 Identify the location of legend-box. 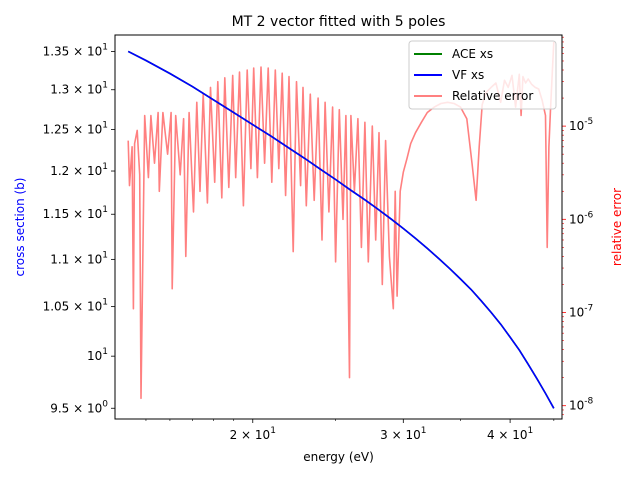
(482, 75).